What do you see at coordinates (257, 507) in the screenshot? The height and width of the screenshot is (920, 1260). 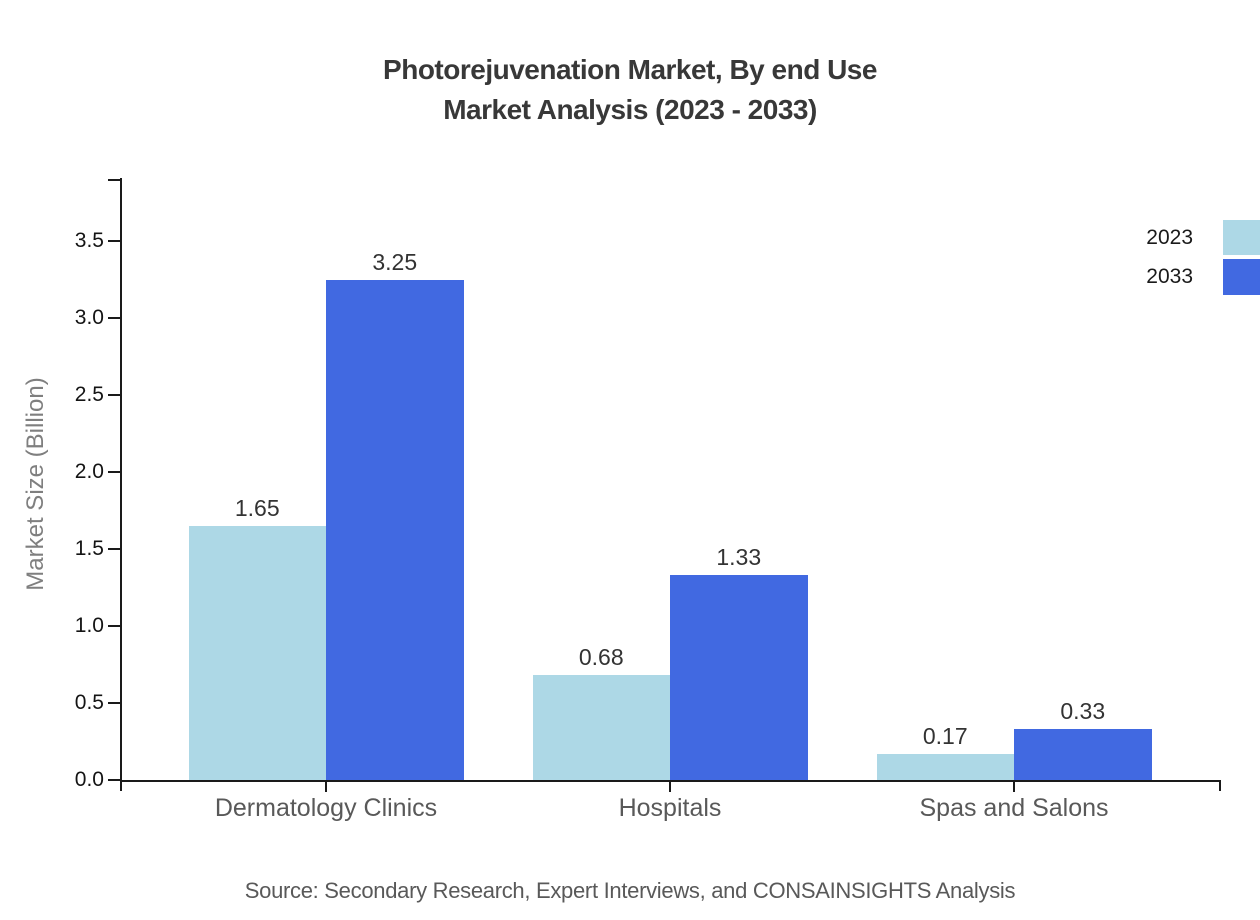 I see `bar-value-label: 1.65` at bounding box center [257, 507].